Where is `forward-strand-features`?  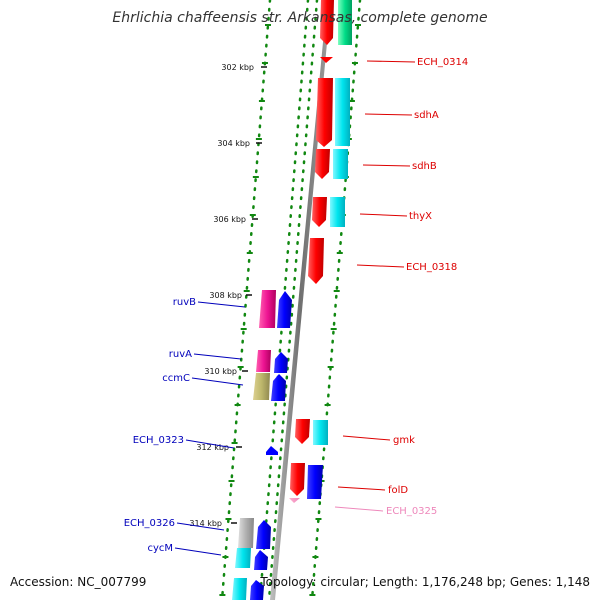
forward-strand-features is located at coordinates (320, 251).